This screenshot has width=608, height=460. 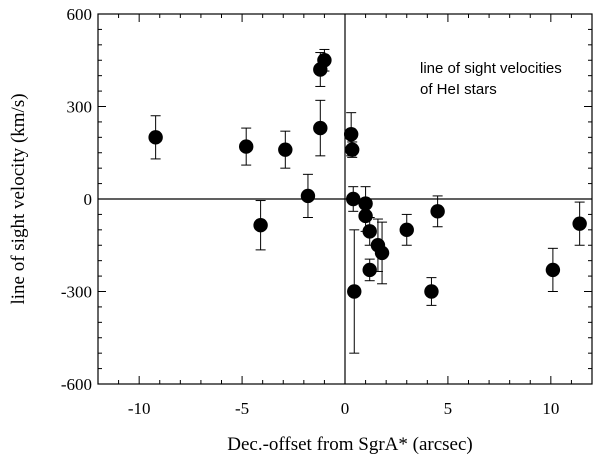 I want to click on y-tick-label: 0, so click(x=88, y=199).